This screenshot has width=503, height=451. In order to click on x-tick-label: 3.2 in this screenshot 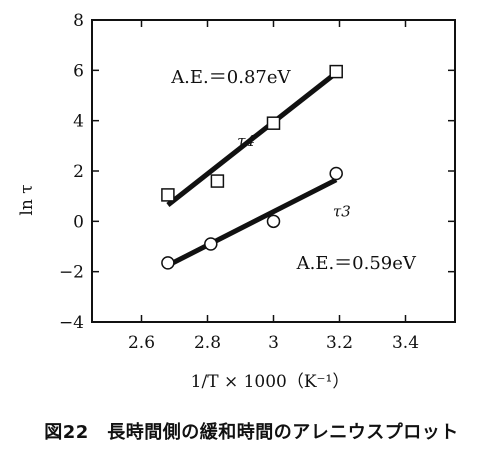, I will do `click(339, 343)`.